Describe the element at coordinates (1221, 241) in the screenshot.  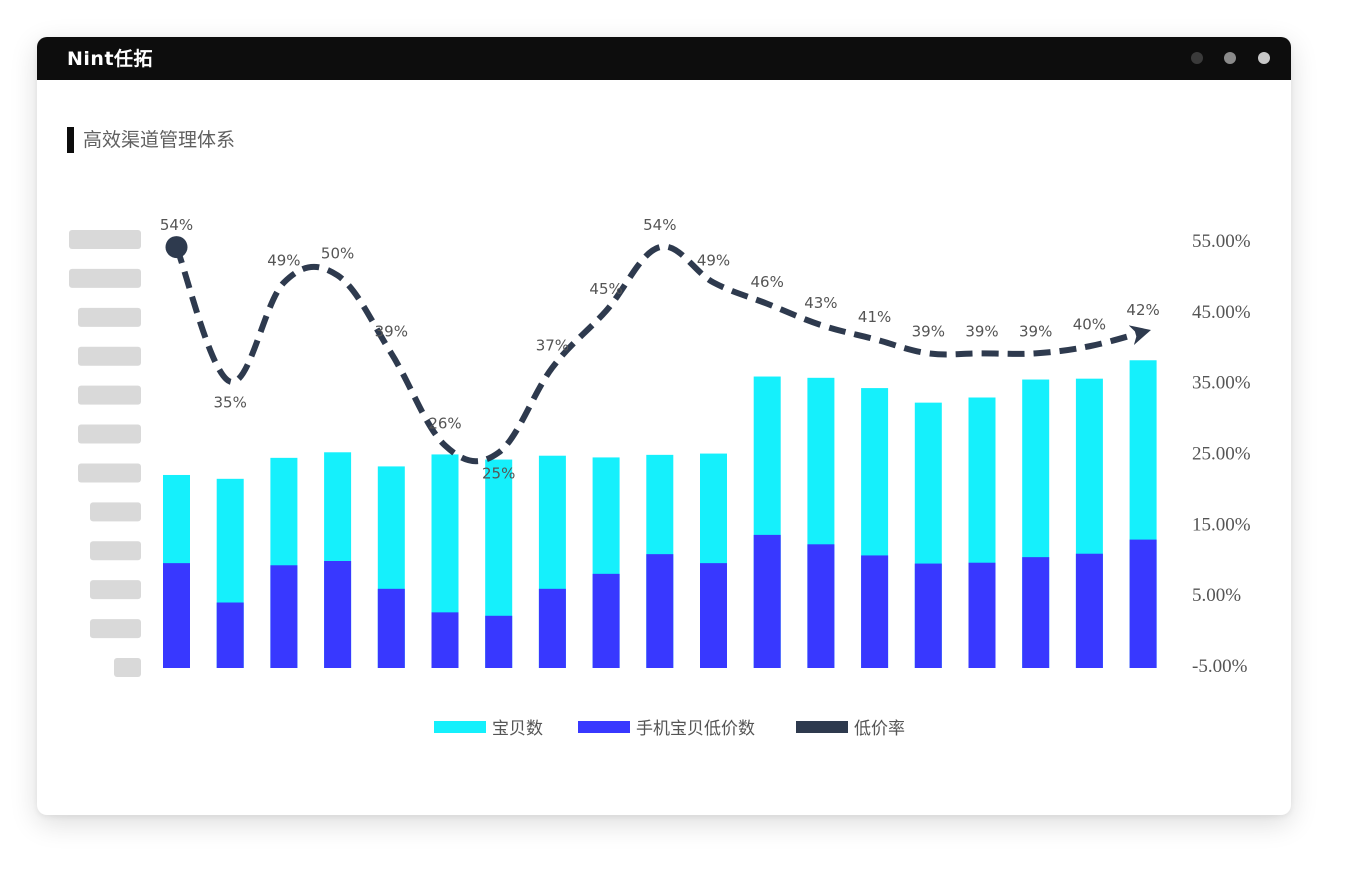
I see `right-axis-tick-label: 55.00%` at that location.